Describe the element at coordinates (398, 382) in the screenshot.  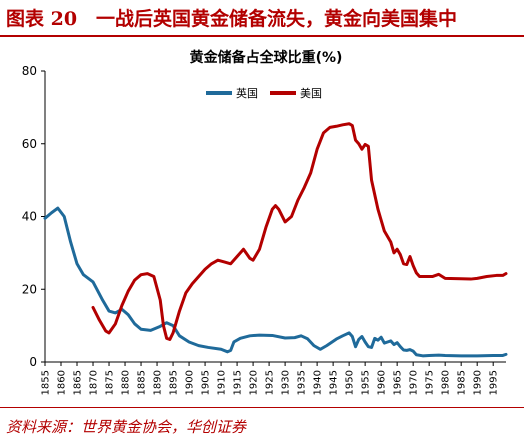
I see `x-tick-label: 1965` at that location.